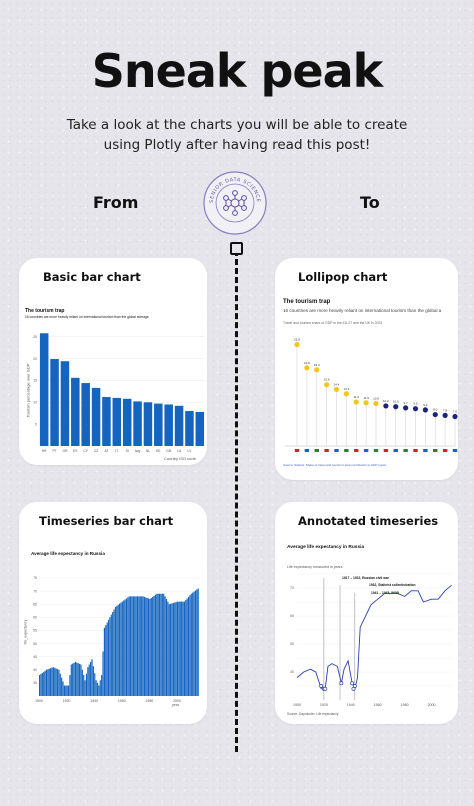  I want to click on card-title: Basic bar chart, so click(92, 277).